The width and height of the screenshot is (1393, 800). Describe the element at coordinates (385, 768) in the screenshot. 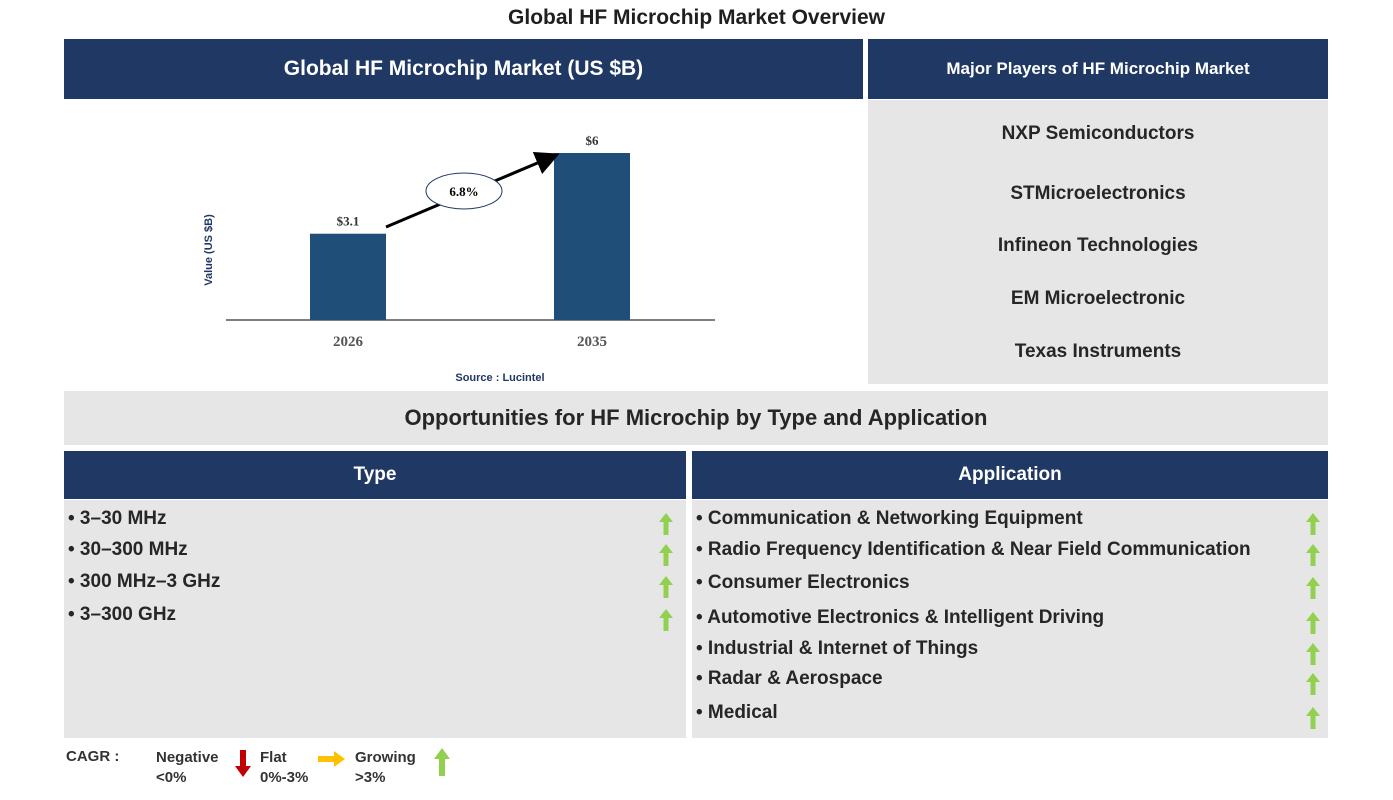

I see `legend-growing: Growing >3%` at that location.